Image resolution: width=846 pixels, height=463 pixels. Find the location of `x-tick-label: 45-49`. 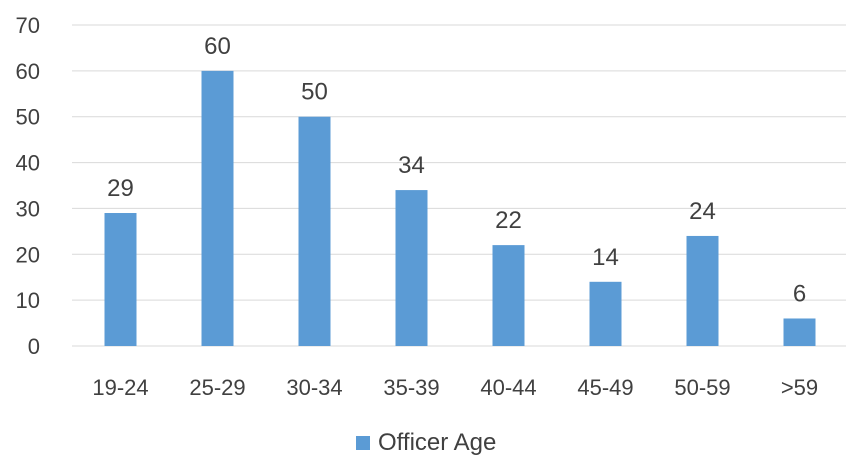

x-tick-label: 45-49 is located at coordinates (605, 387).